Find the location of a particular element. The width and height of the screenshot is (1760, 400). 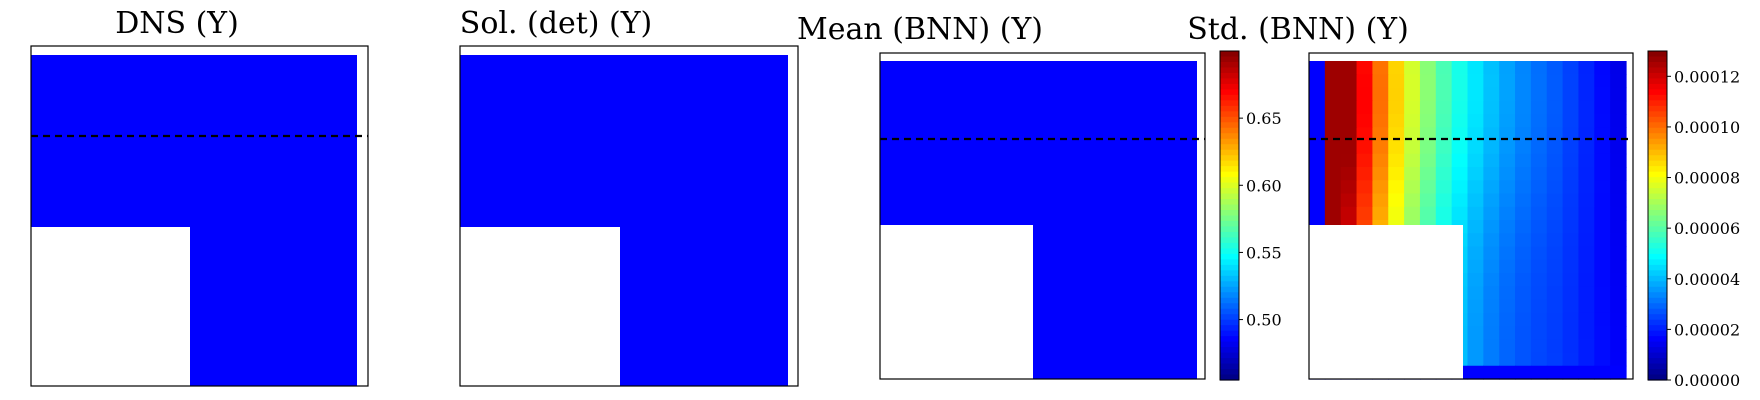

colorbar-tick-label: 0.00000 is located at coordinates (1707, 380).